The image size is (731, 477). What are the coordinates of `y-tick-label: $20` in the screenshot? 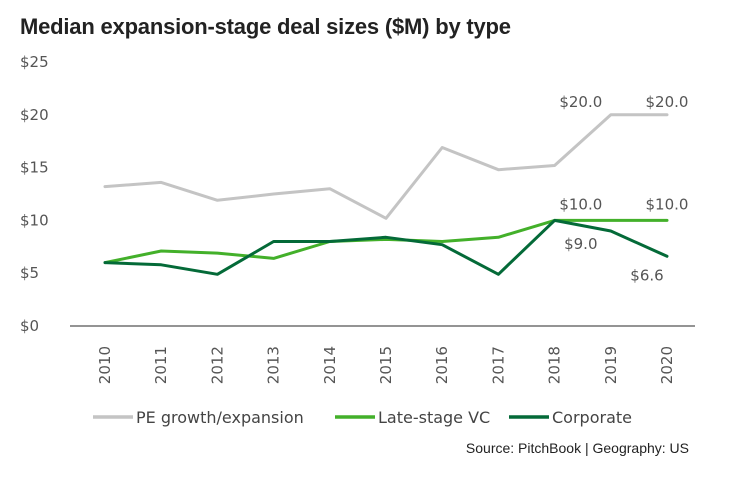 It's located at (34, 115).